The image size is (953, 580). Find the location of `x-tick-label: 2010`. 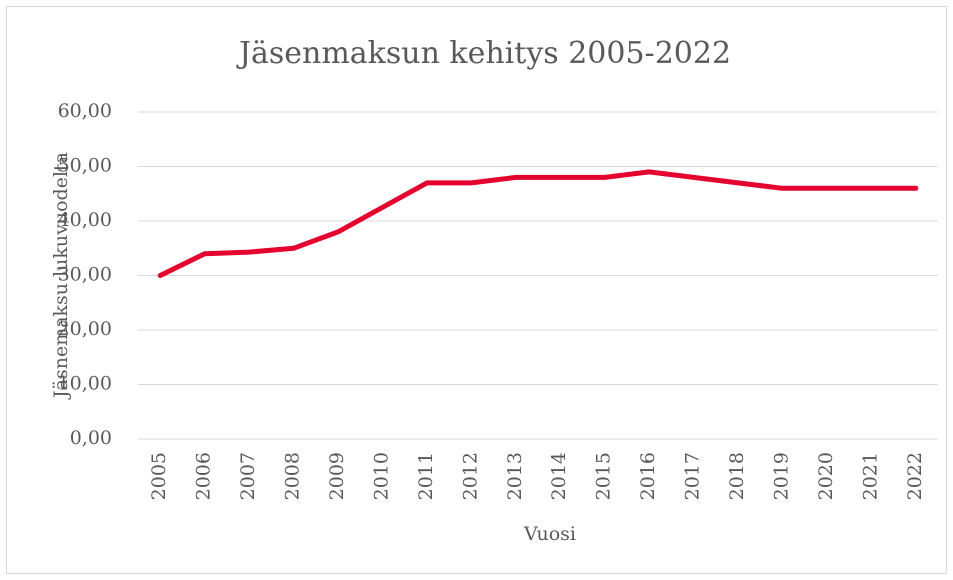

x-tick-label: 2010 is located at coordinates (381, 476).